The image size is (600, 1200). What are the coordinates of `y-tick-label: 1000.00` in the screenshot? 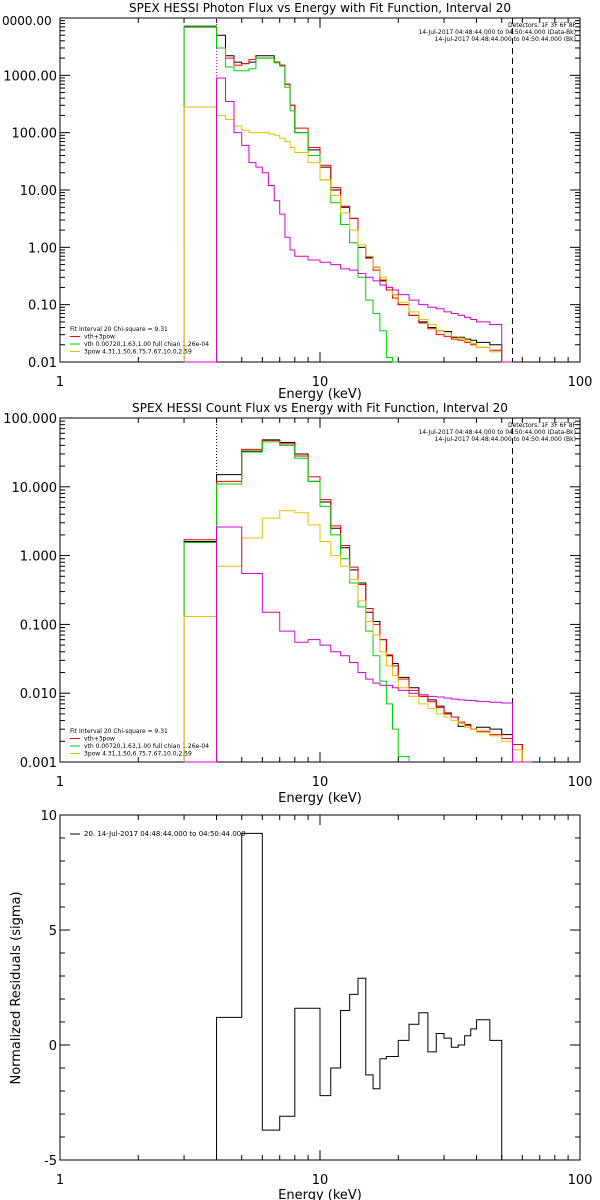 It's located at (30, 76).